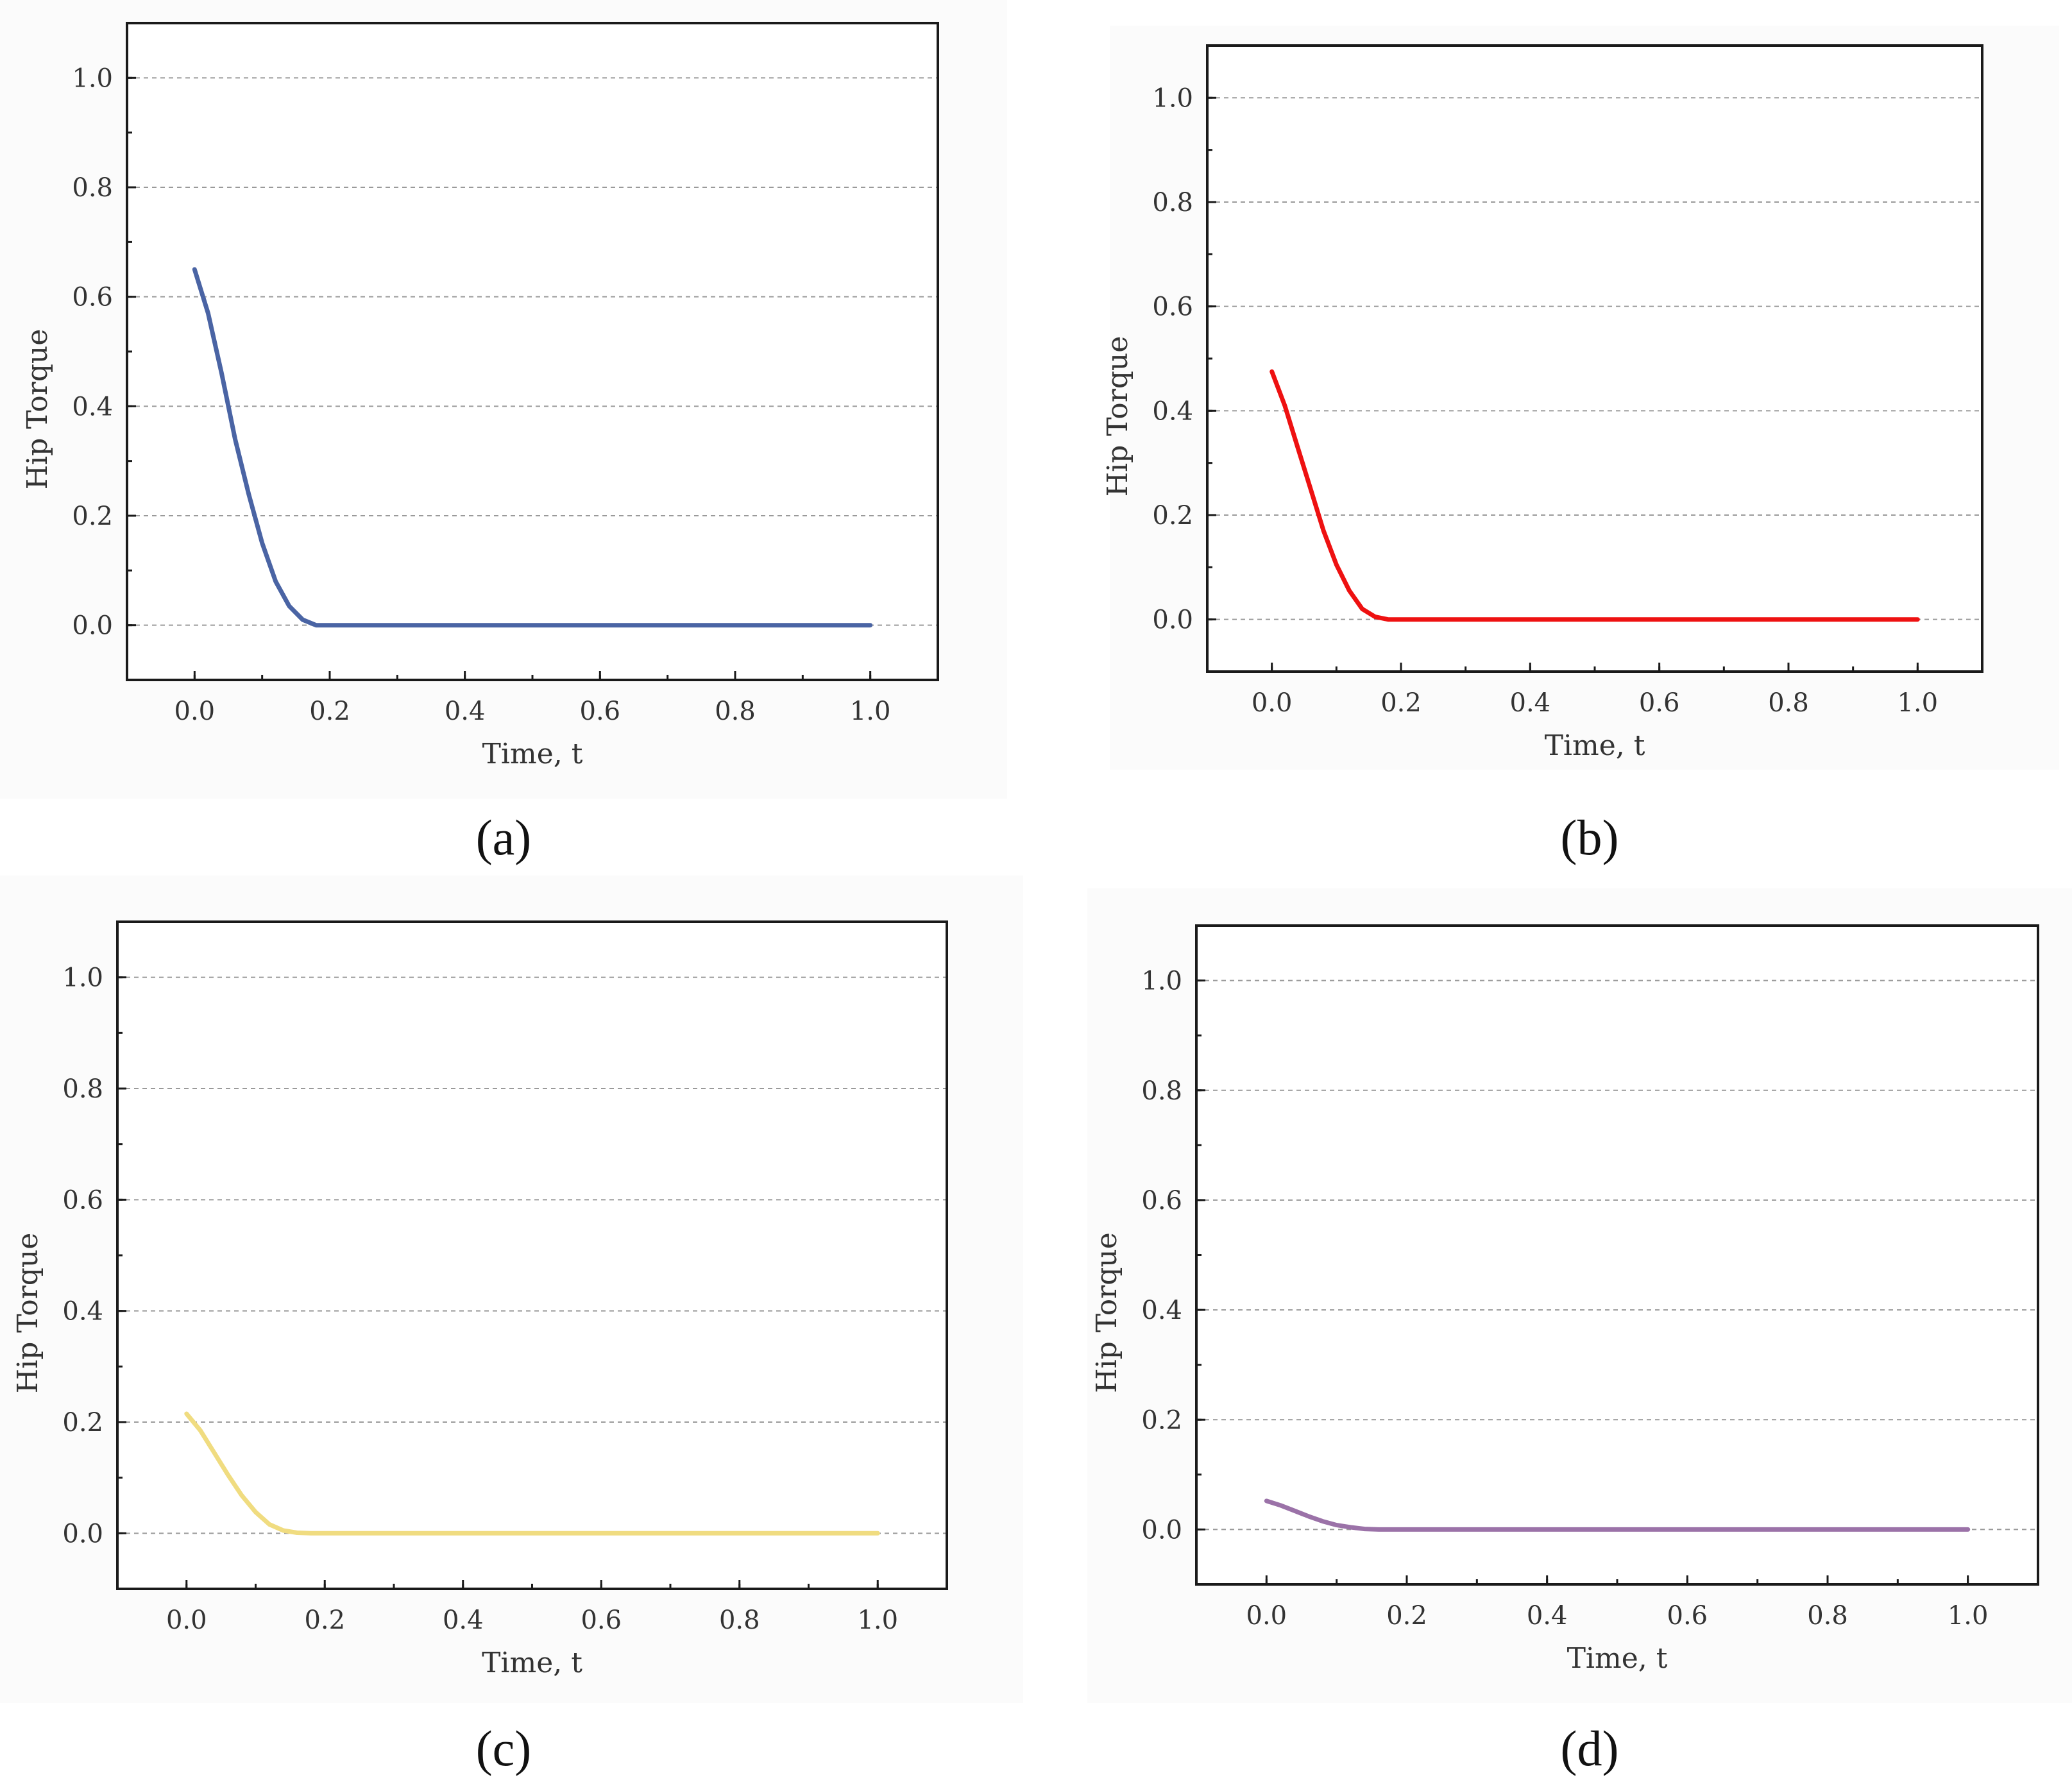 The height and width of the screenshot is (1789, 2072). Describe the element at coordinates (1590, 1748) in the screenshot. I see `panel-caption: (d)` at that location.